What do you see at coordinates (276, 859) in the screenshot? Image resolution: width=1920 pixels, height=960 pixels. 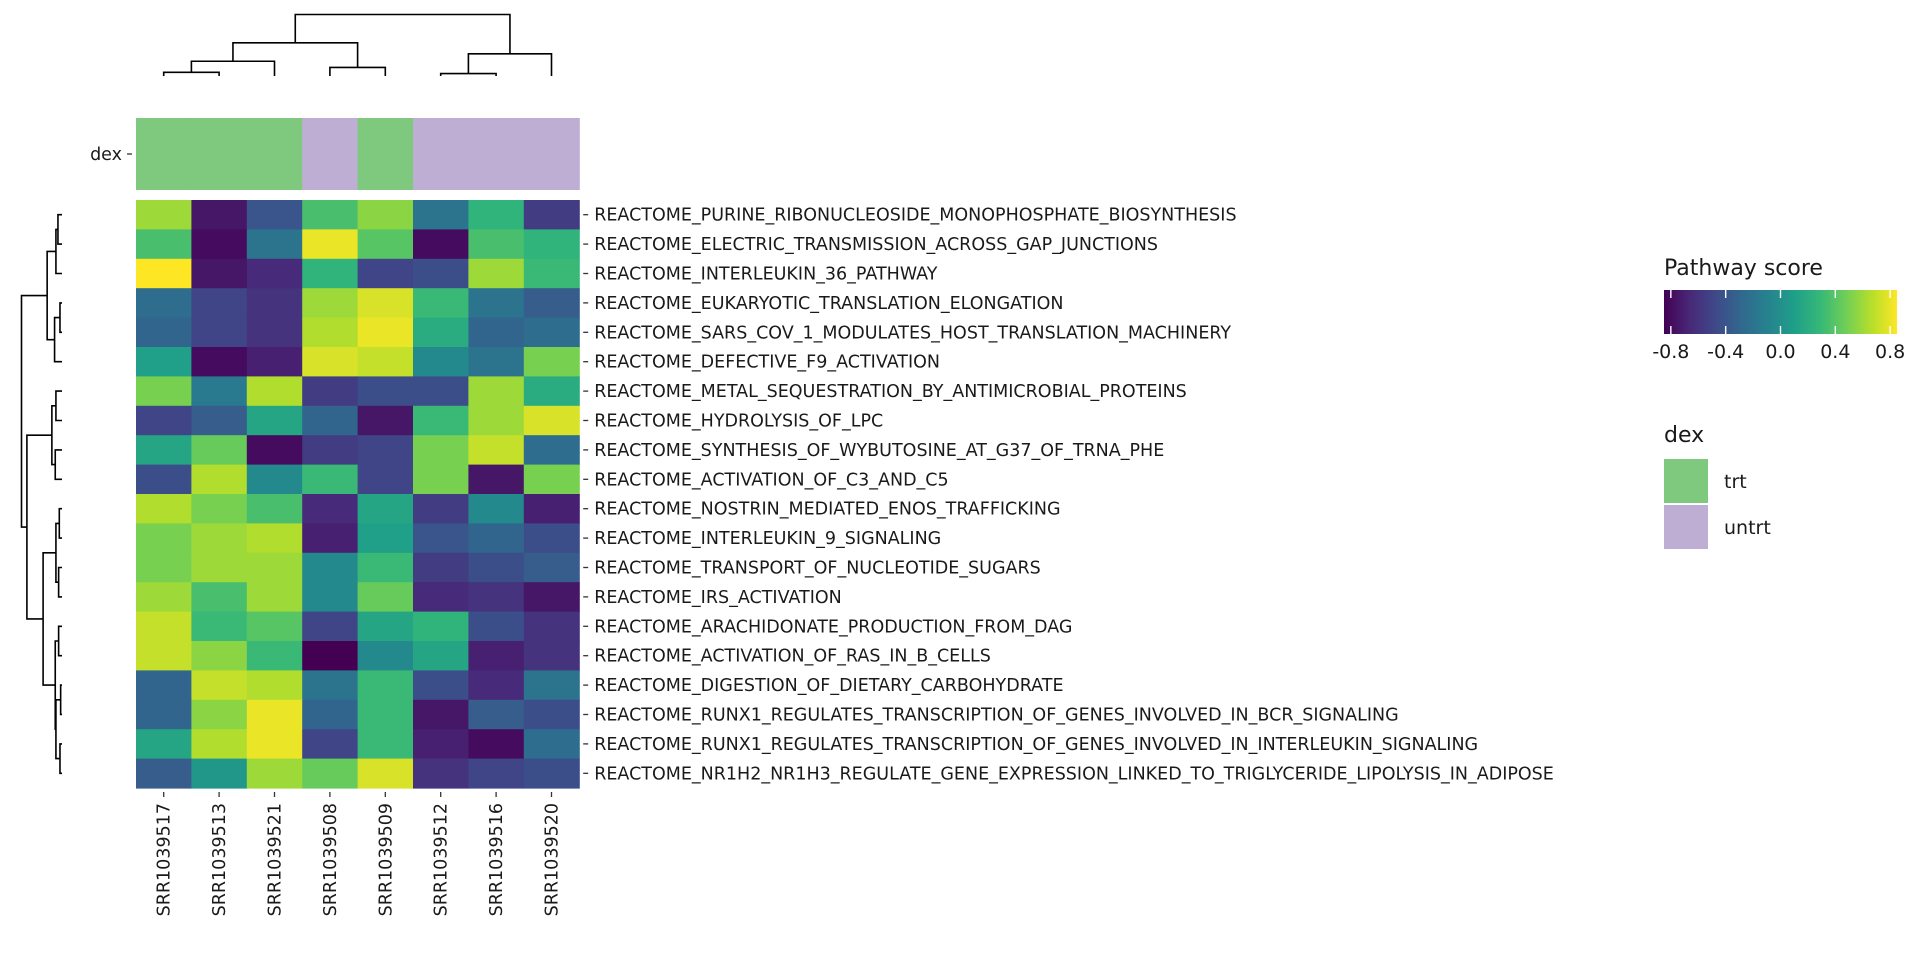 I see `column-label: SRR1039521` at bounding box center [276, 859].